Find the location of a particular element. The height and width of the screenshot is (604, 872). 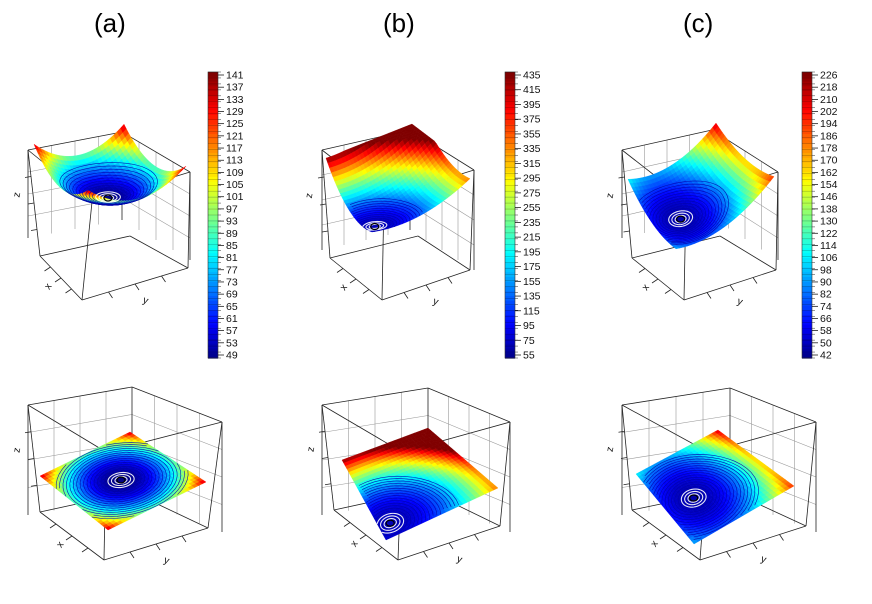

plot-b-top-down: z x y is located at coordinates (408, 476).